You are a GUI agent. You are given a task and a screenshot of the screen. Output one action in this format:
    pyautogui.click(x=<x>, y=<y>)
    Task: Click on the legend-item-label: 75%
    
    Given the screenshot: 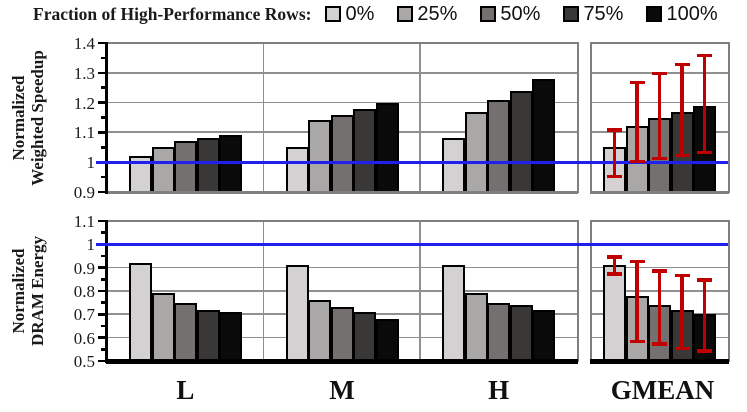 What is the action you would take?
    pyautogui.click(x=603, y=14)
    